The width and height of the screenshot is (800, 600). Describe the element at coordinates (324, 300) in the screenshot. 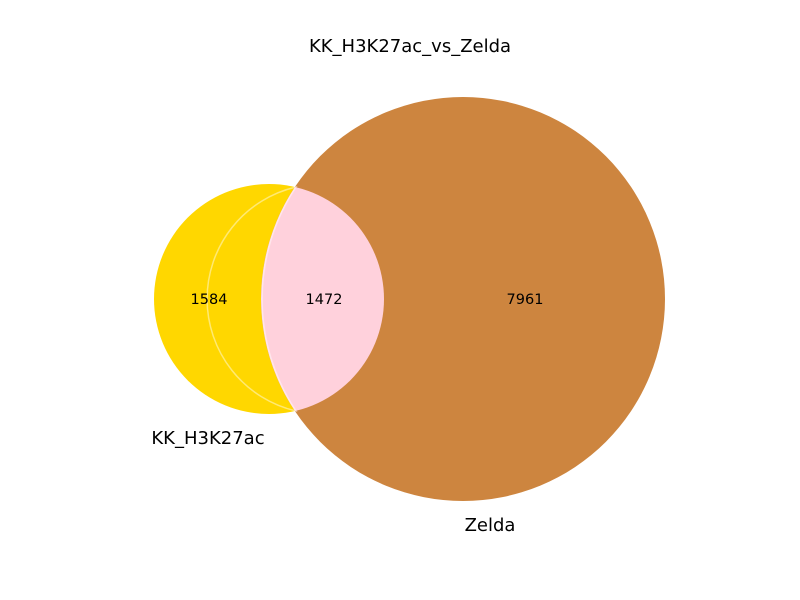

I see `count-intersection: 1472` at that location.